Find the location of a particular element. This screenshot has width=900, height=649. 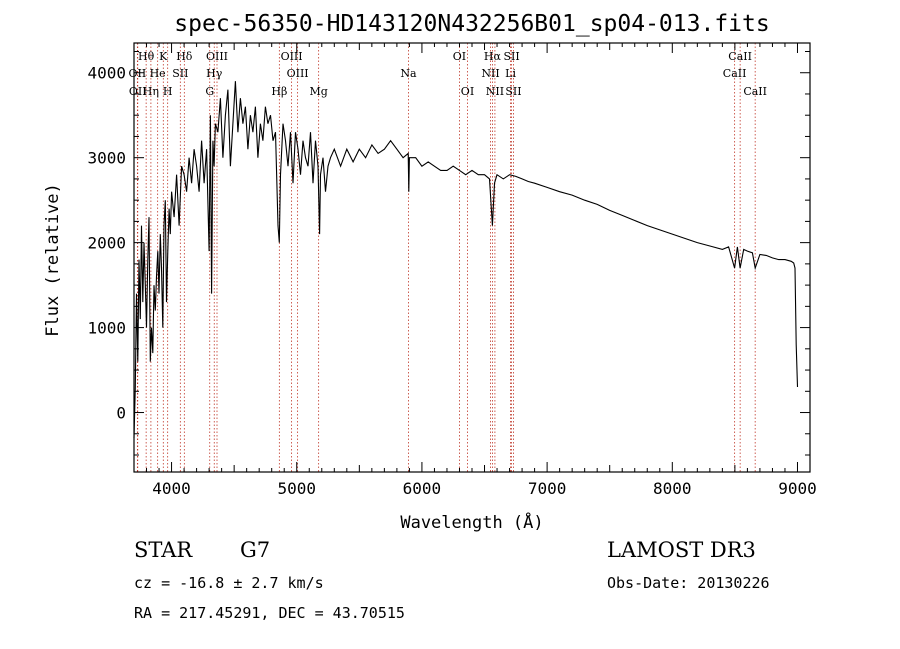

y-axis-label: Flux (relative) is located at coordinates (53, 260).